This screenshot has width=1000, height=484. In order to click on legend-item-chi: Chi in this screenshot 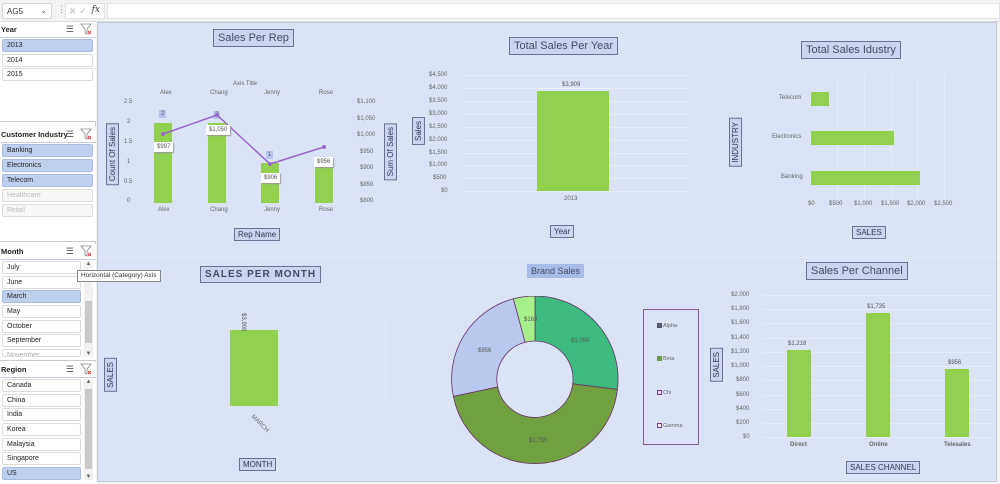, I will do `click(664, 393)`.